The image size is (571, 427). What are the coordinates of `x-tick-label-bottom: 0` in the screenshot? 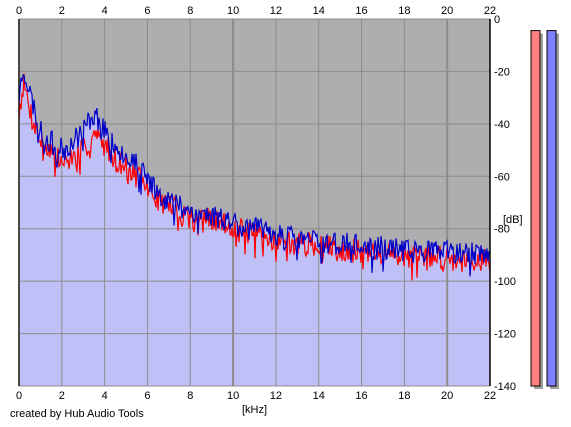 It's located at (19, 396).